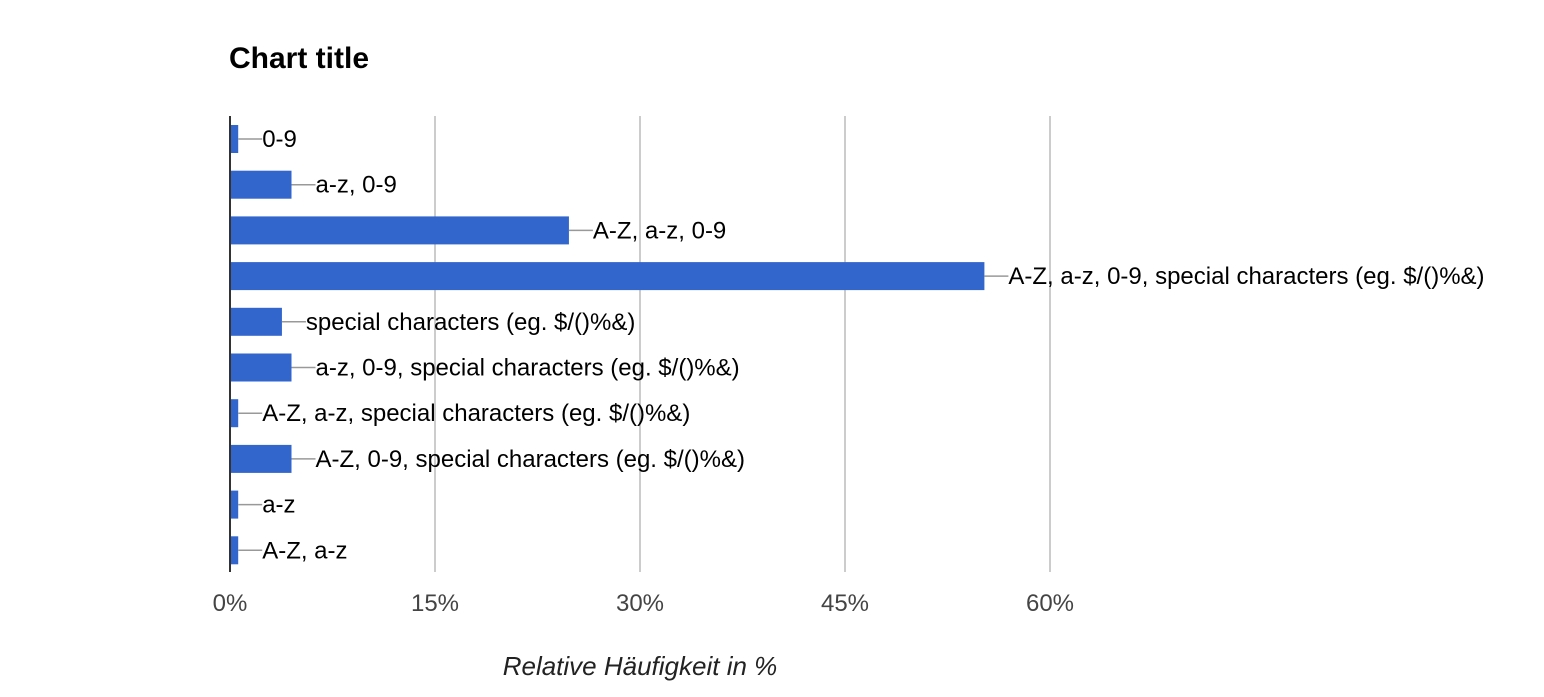  Describe the element at coordinates (304, 550) in the screenshot. I see `category-label: A-Z, a-z` at that location.